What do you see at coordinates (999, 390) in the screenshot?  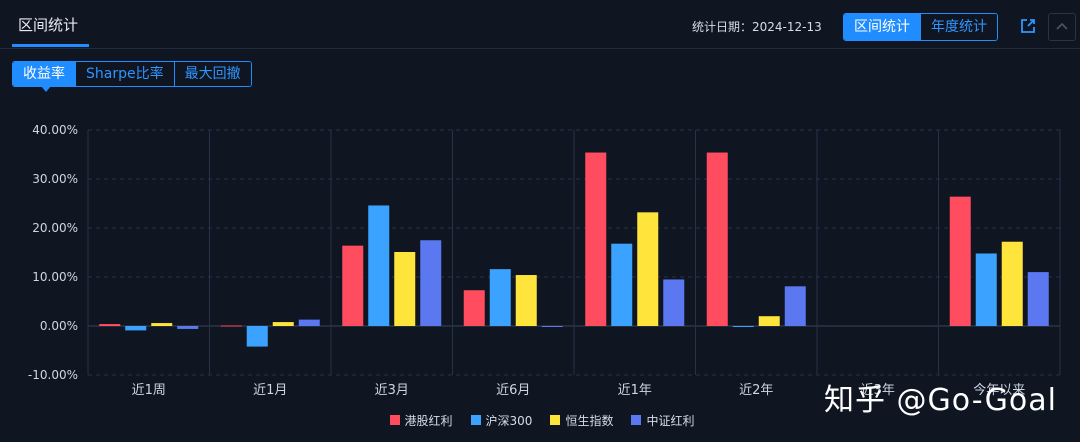 I see `x-tick-label: 今年以来` at bounding box center [999, 390].